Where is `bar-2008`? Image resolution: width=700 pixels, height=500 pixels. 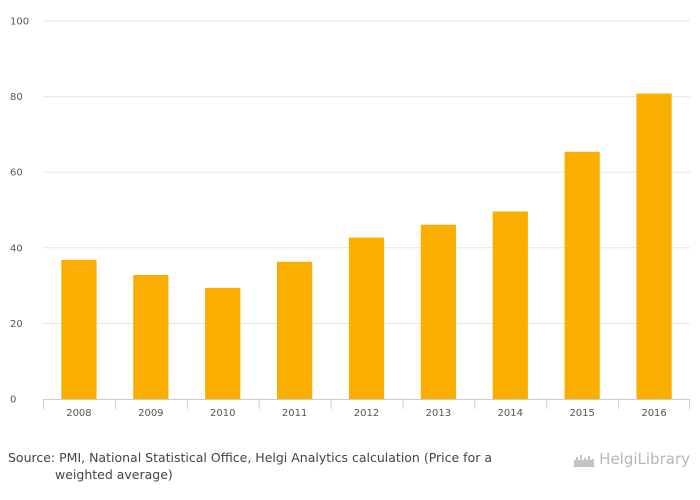 bar-2008 is located at coordinates (79, 329).